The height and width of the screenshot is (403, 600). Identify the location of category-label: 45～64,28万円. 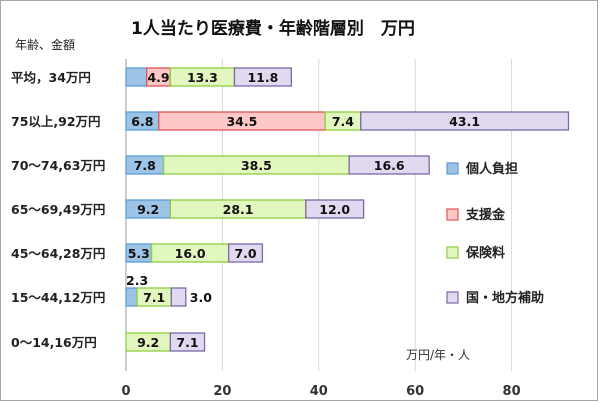
(58, 253).